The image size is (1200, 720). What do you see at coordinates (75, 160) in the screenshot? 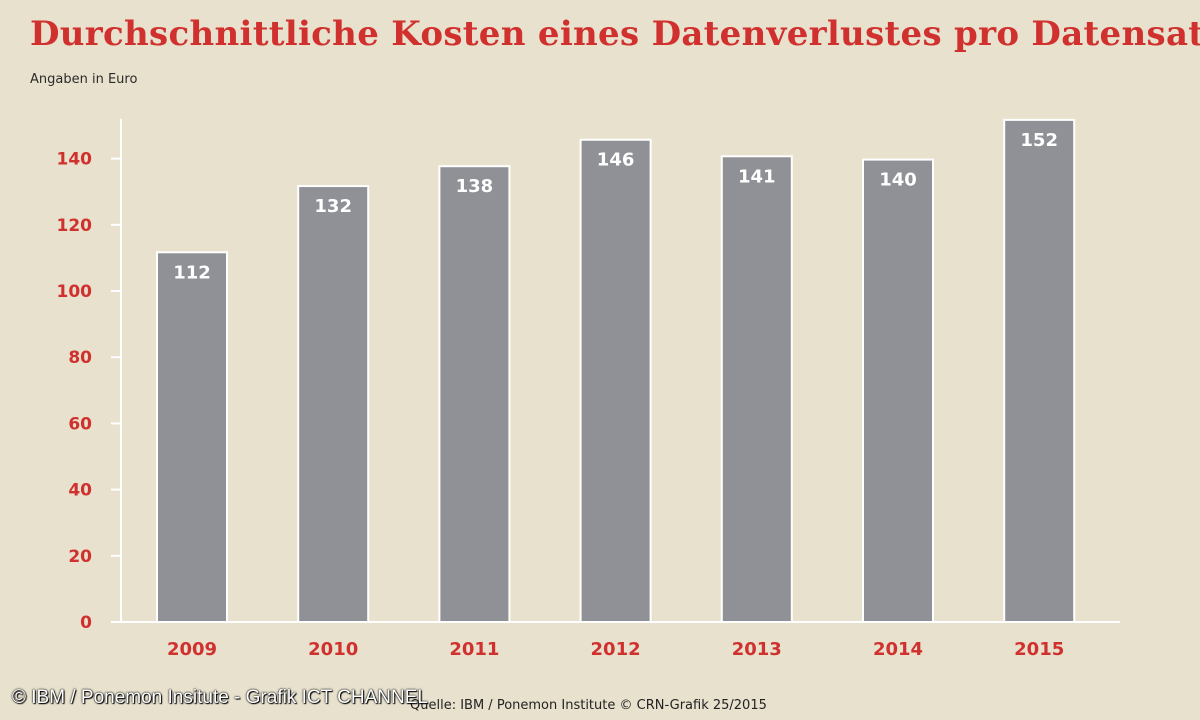
I see `y-tick-label: 140` at bounding box center [75, 160].